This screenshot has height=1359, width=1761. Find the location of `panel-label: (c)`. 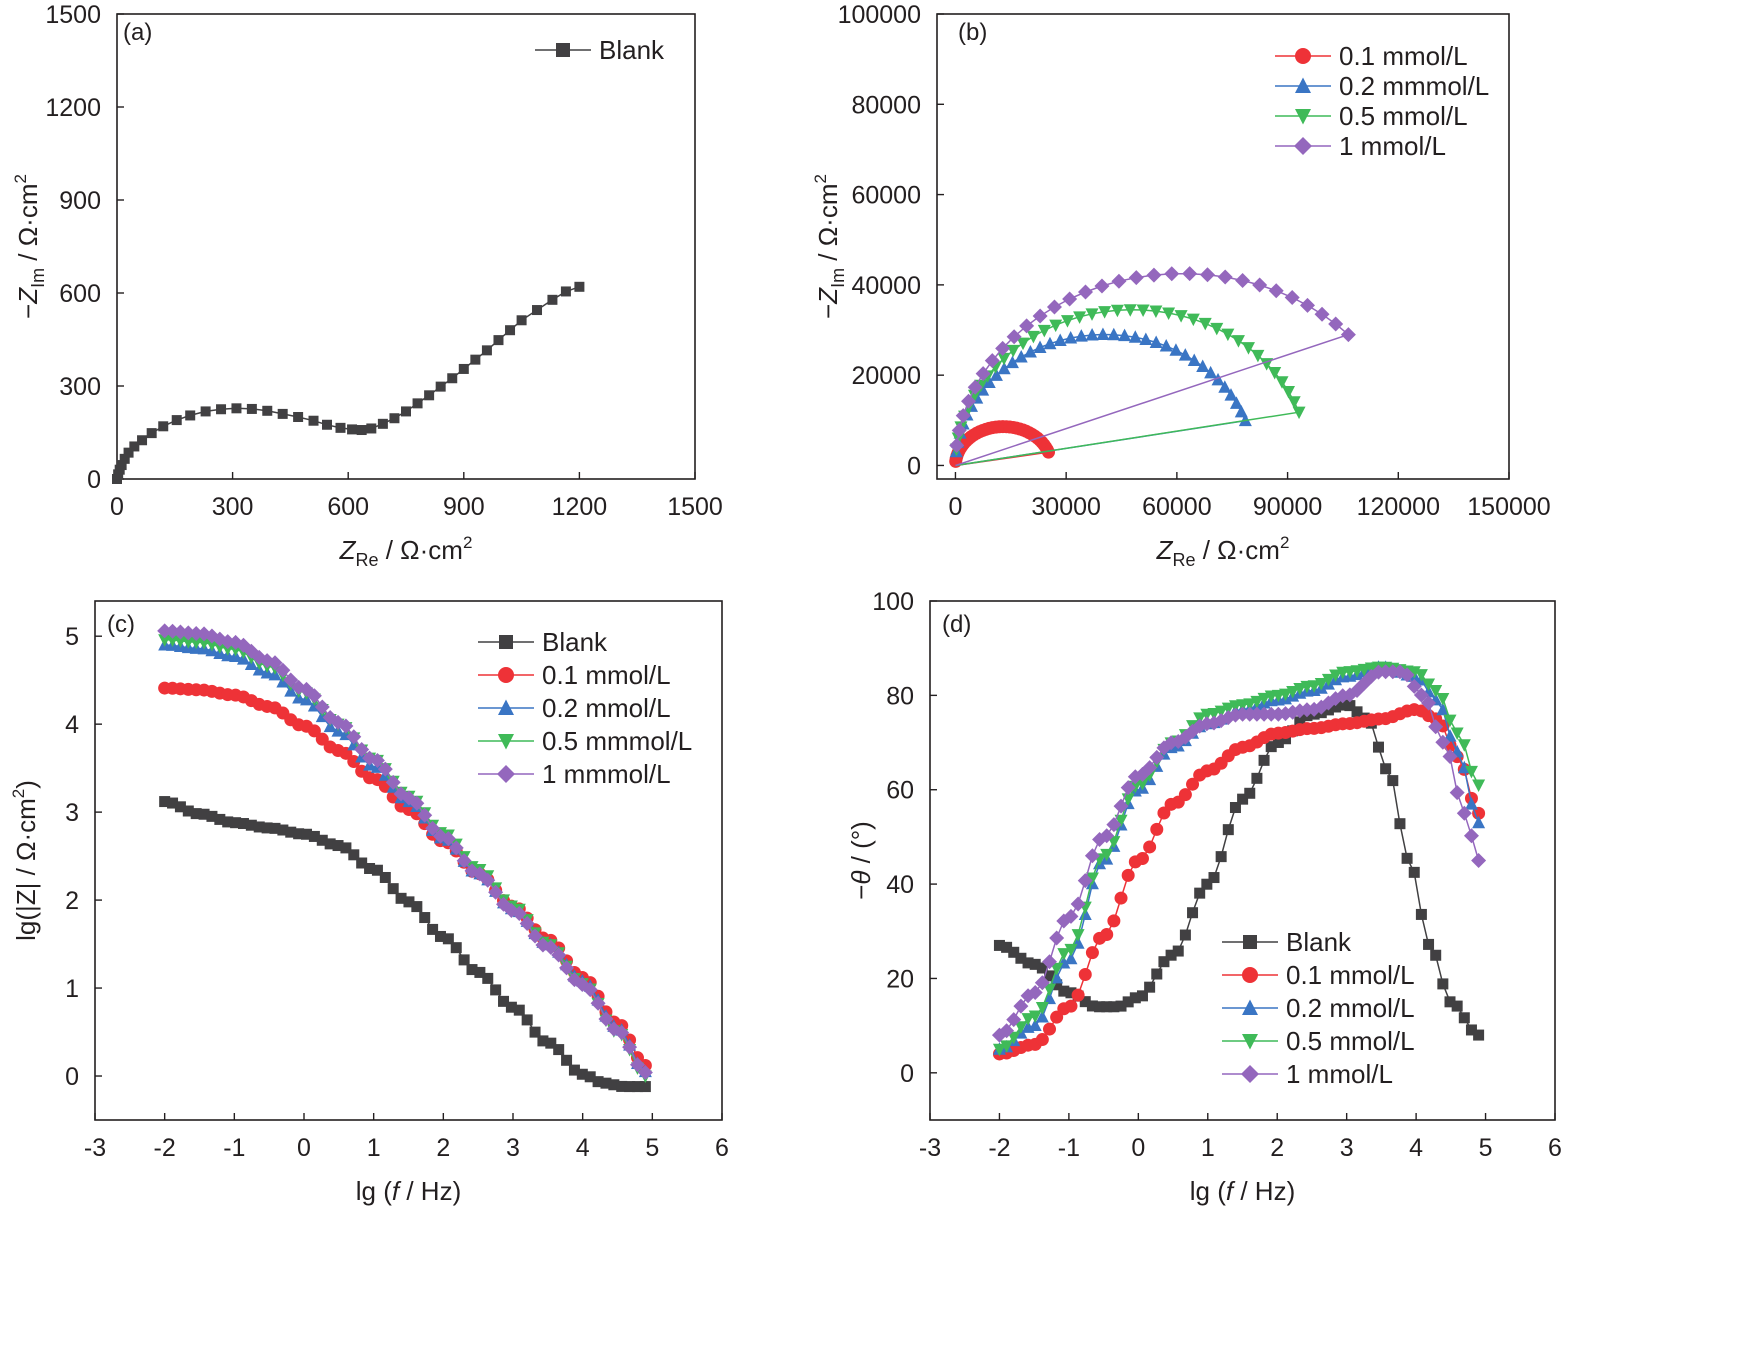

panel-label: (c) is located at coordinates (121, 624).